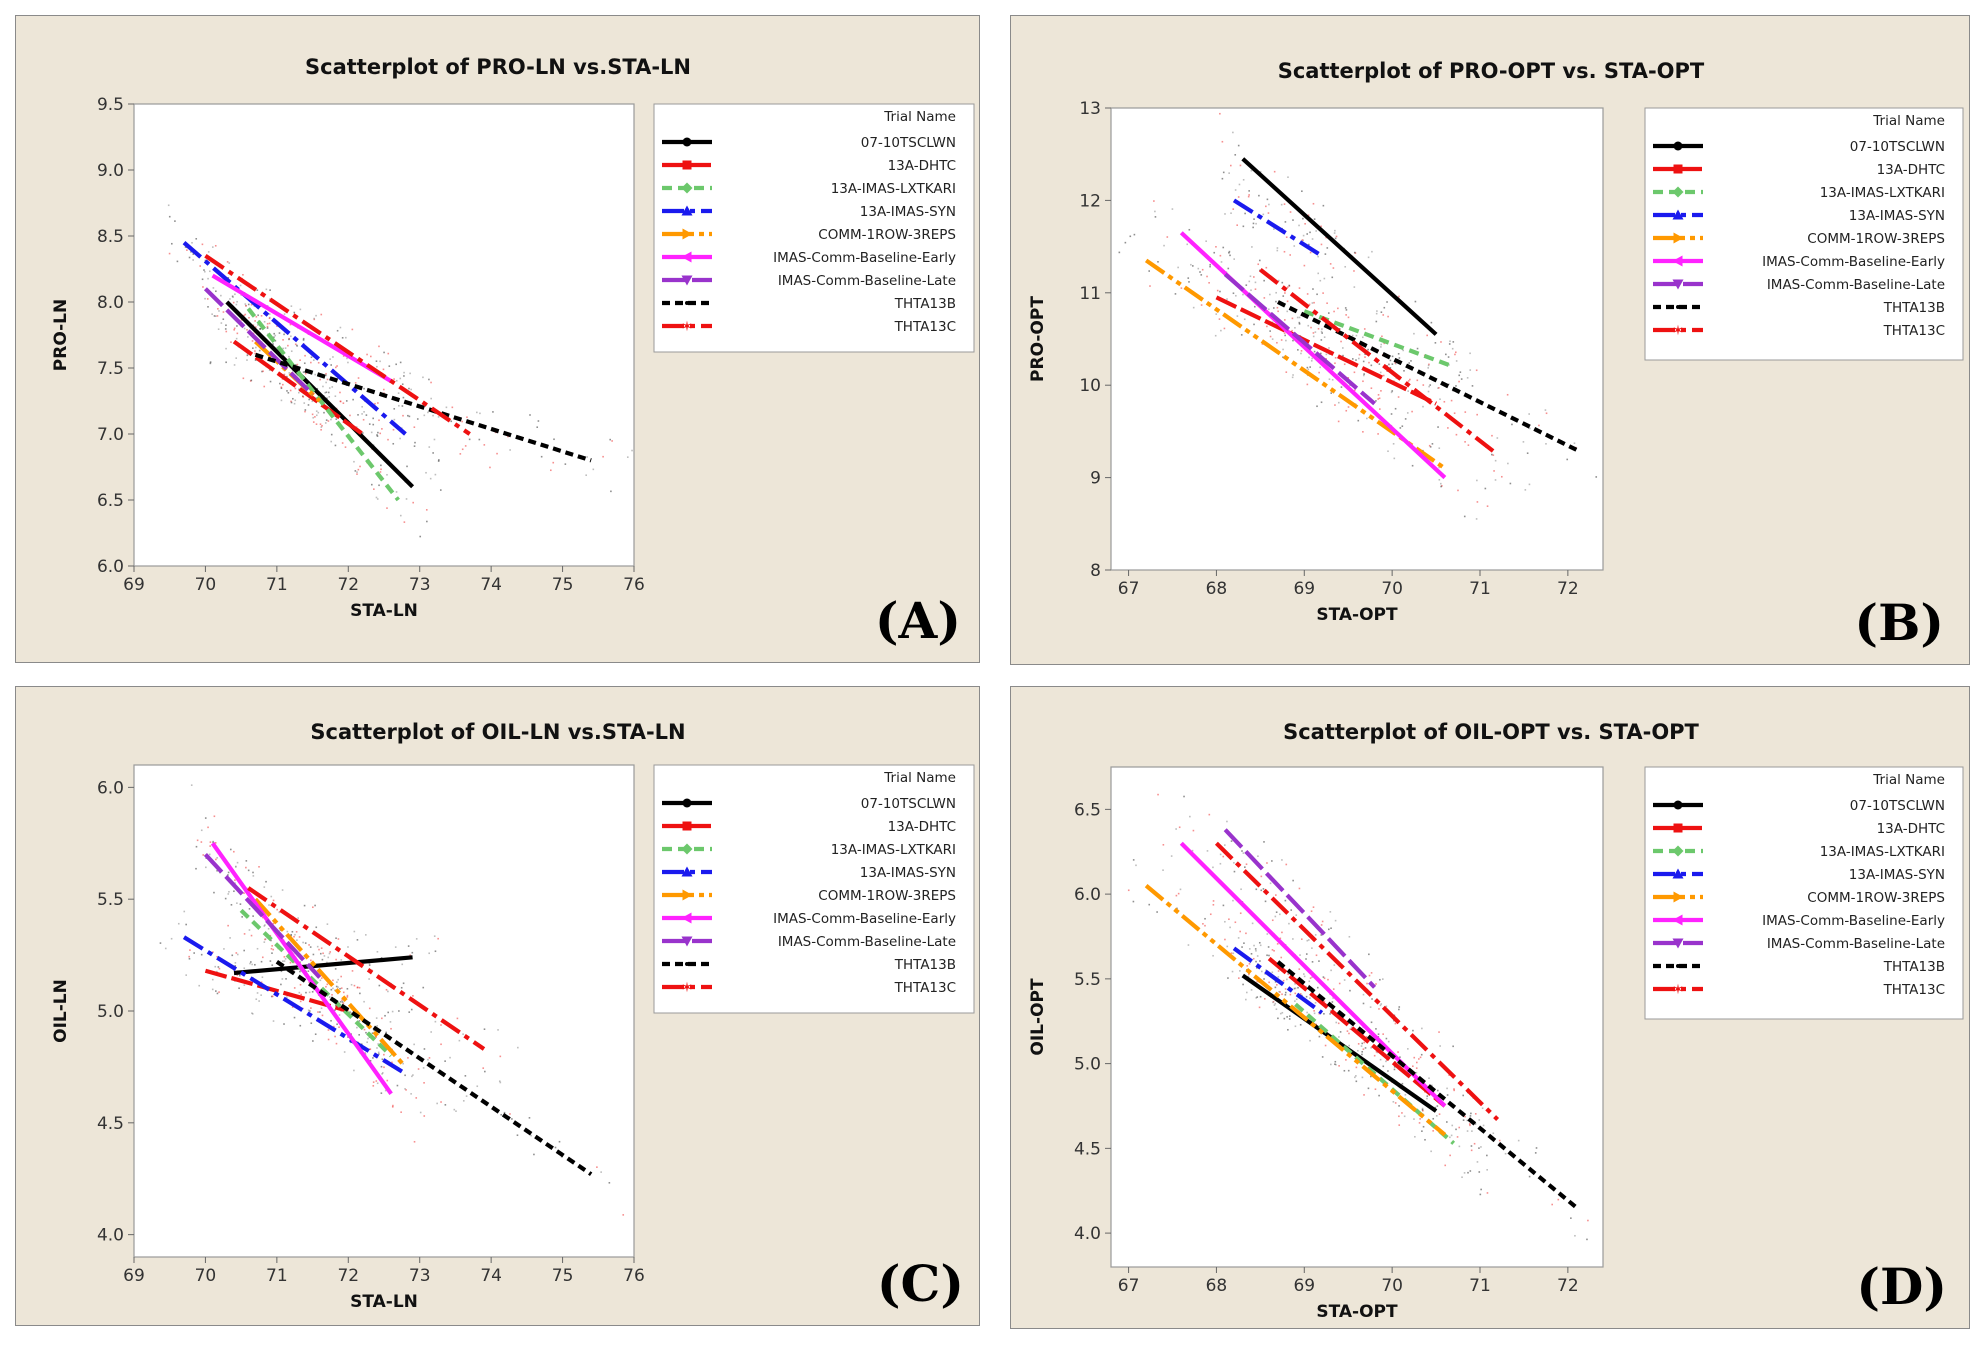 This screenshot has height=1348, width=1977. Describe the element at coordinates (134, 585) in the screenshot. I see `x-tick-label: 69` at that location.